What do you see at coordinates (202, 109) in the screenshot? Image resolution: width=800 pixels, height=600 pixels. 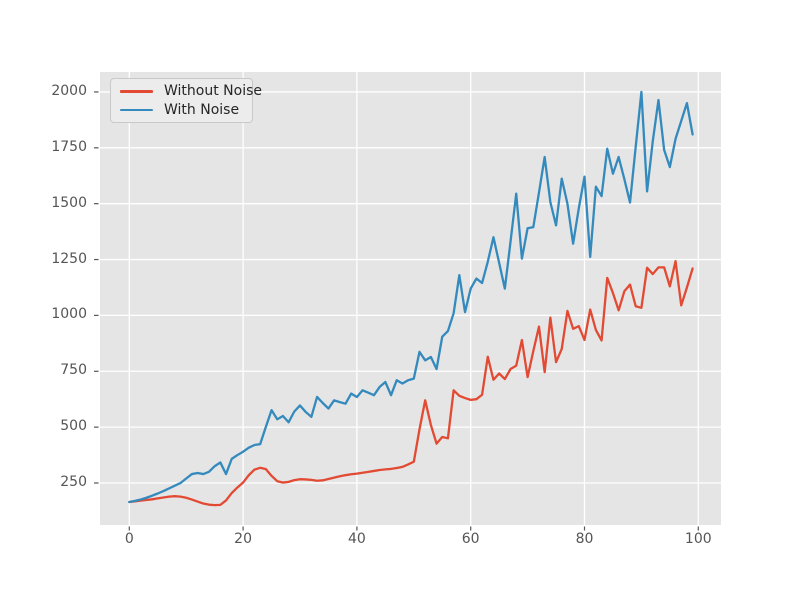 I see `legend-label-with-noise: With Noise` at bounding box center [202, 109].